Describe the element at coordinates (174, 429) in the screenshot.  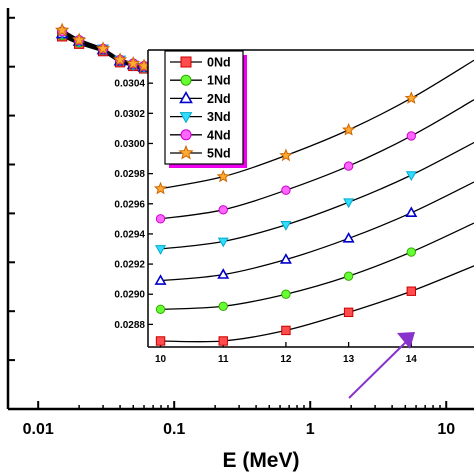
I see `x-tick-label: 0.1` at that location.